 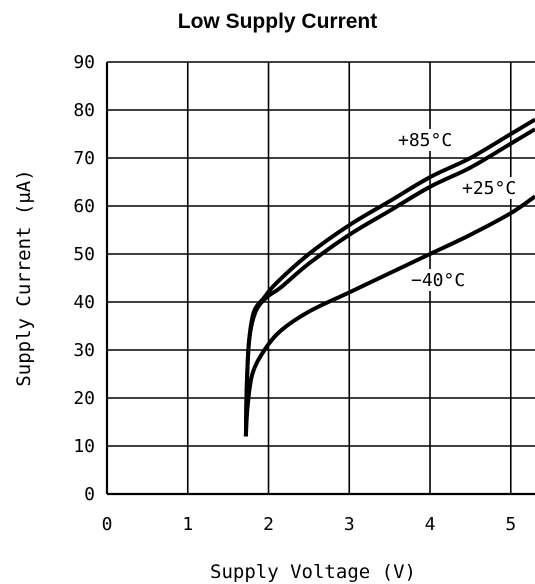 I want to click on y-tick-label: 80, so click(x=84, y=110).